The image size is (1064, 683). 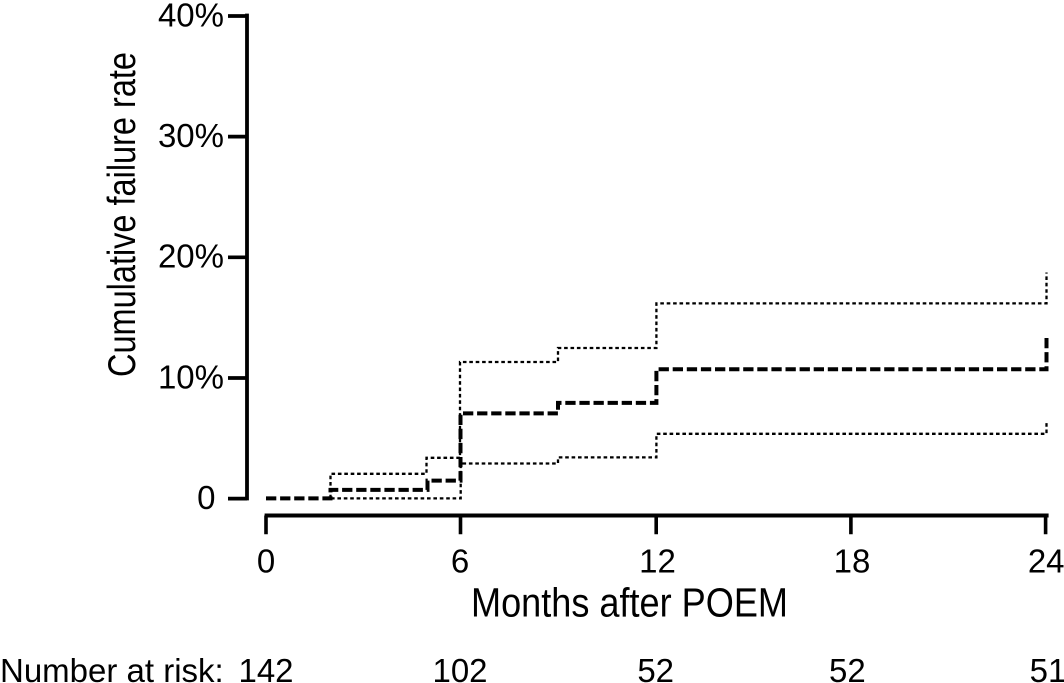 I want to click on svg-text: 51, so click(x=1047, y=667).